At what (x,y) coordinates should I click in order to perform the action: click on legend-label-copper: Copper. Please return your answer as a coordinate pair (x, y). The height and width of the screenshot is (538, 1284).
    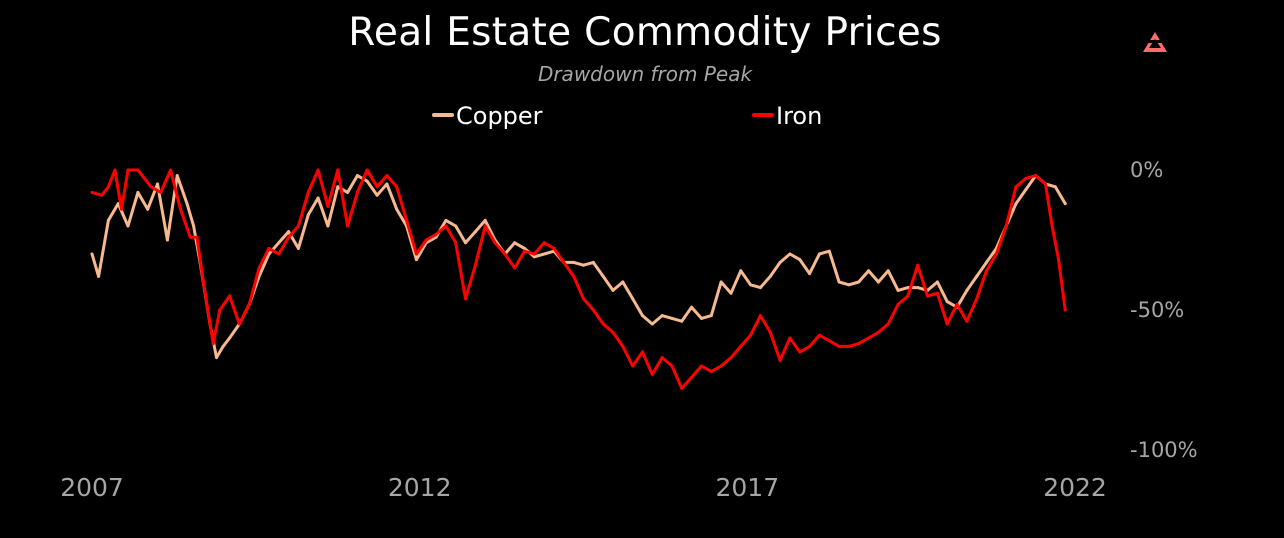
    Looking at the image, I should click on (499, 116).